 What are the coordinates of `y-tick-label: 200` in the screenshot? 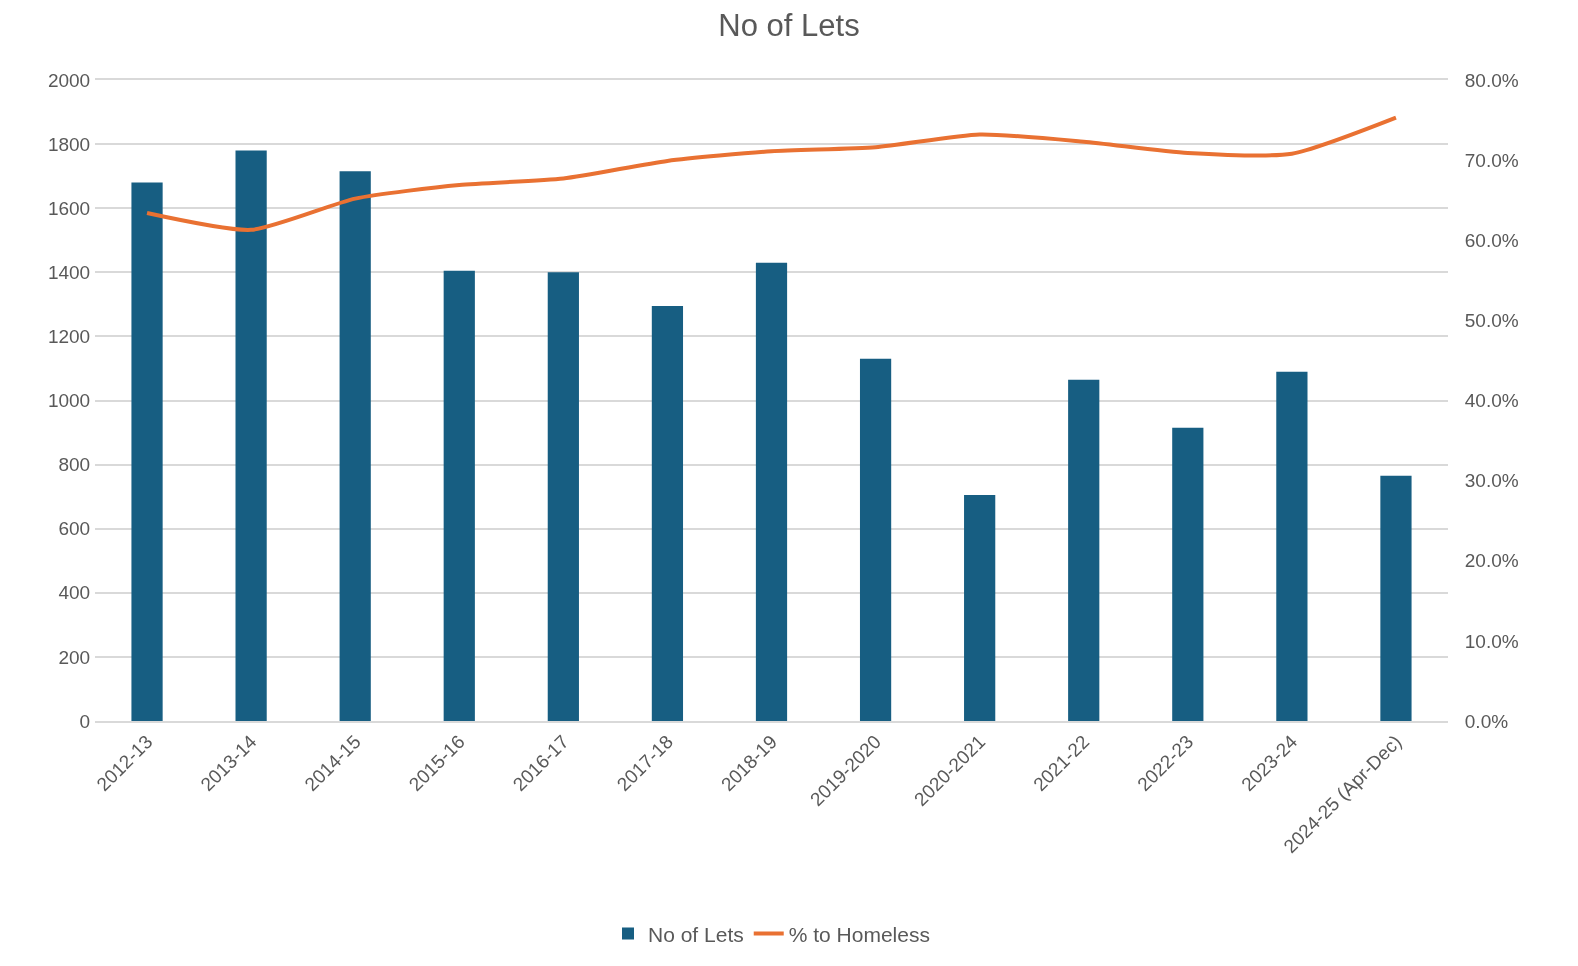 It's located at (74, 657).